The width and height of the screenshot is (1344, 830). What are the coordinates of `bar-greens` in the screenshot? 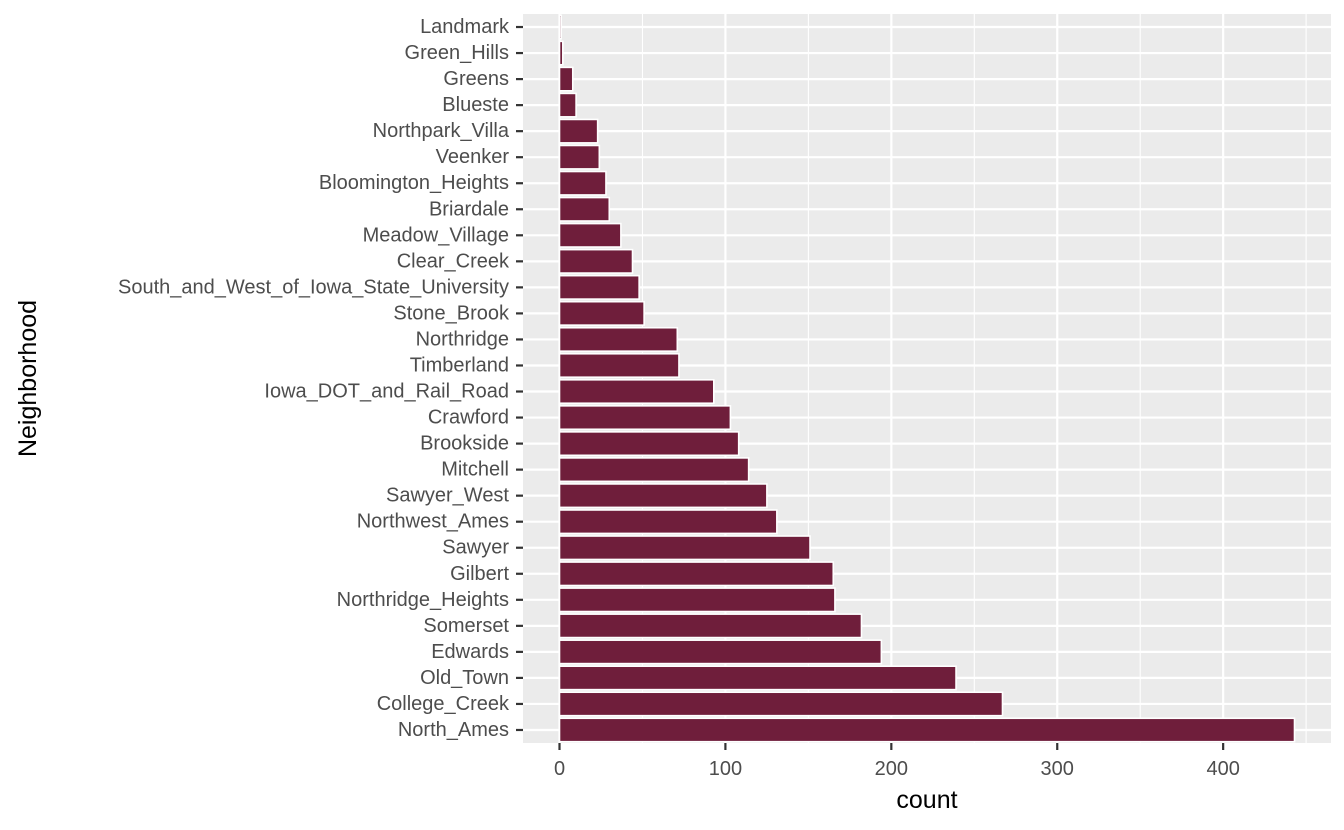 It's located at (566, 79).